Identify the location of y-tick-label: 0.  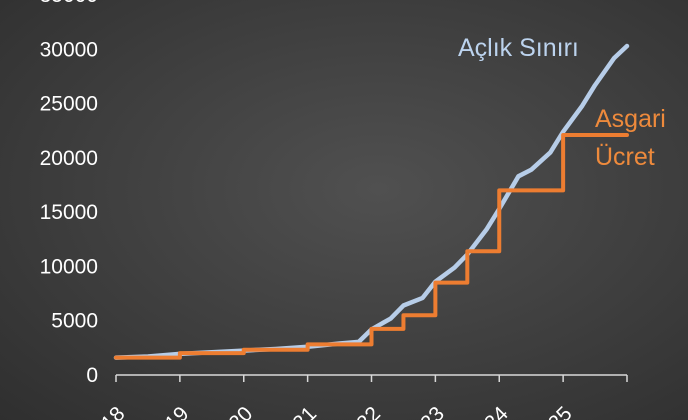
(92, 375).